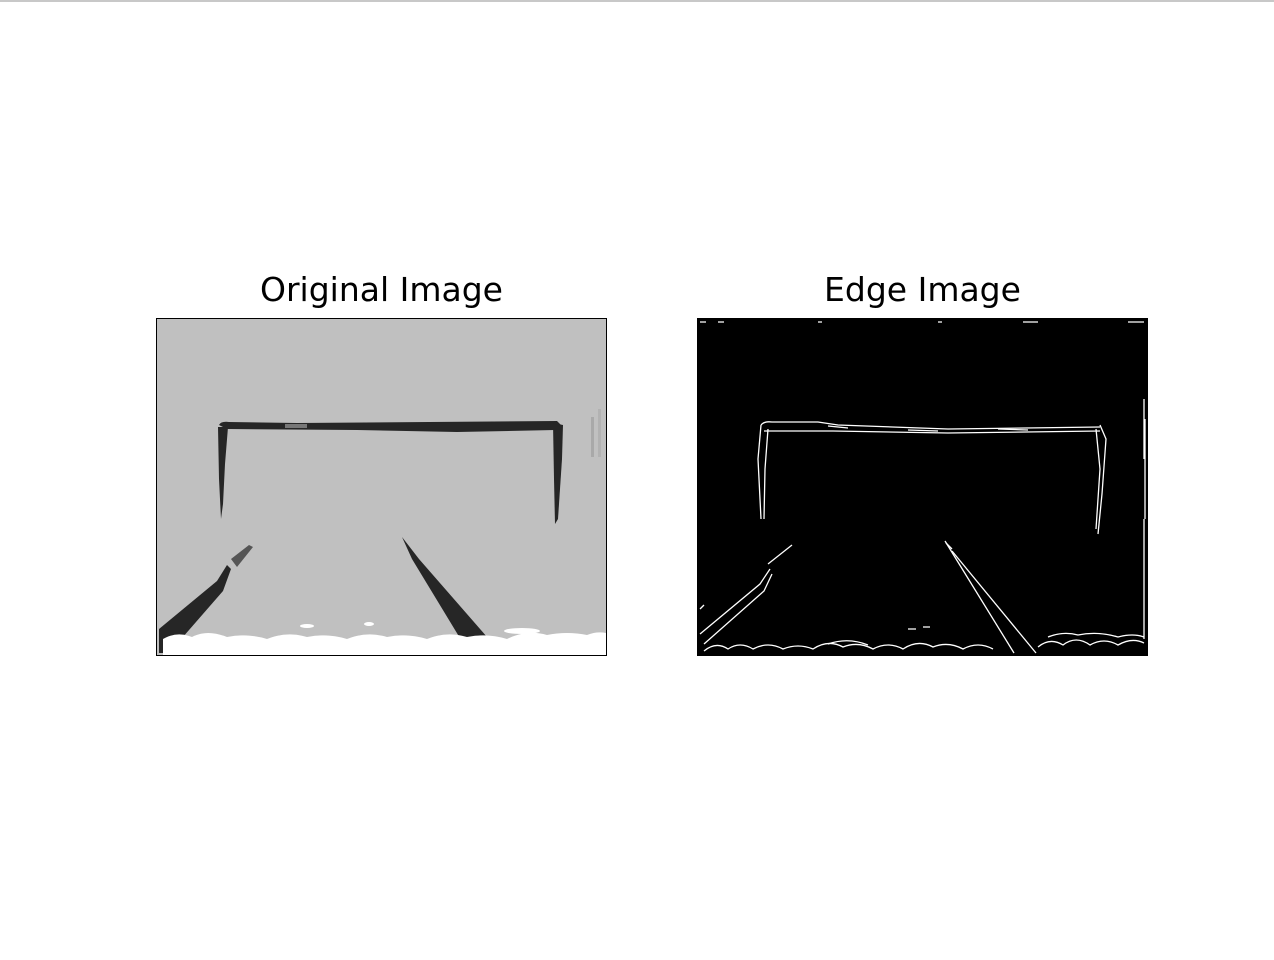  I want to click on window-top-border, so click(637, 1).